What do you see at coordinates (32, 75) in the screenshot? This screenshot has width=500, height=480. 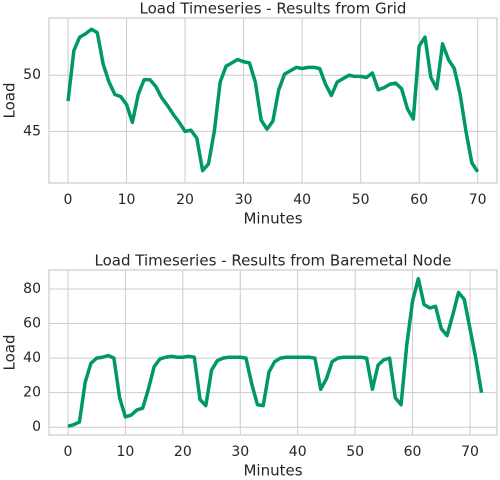 I see `y-tick-label: 50` at bounding box center [32, 75].